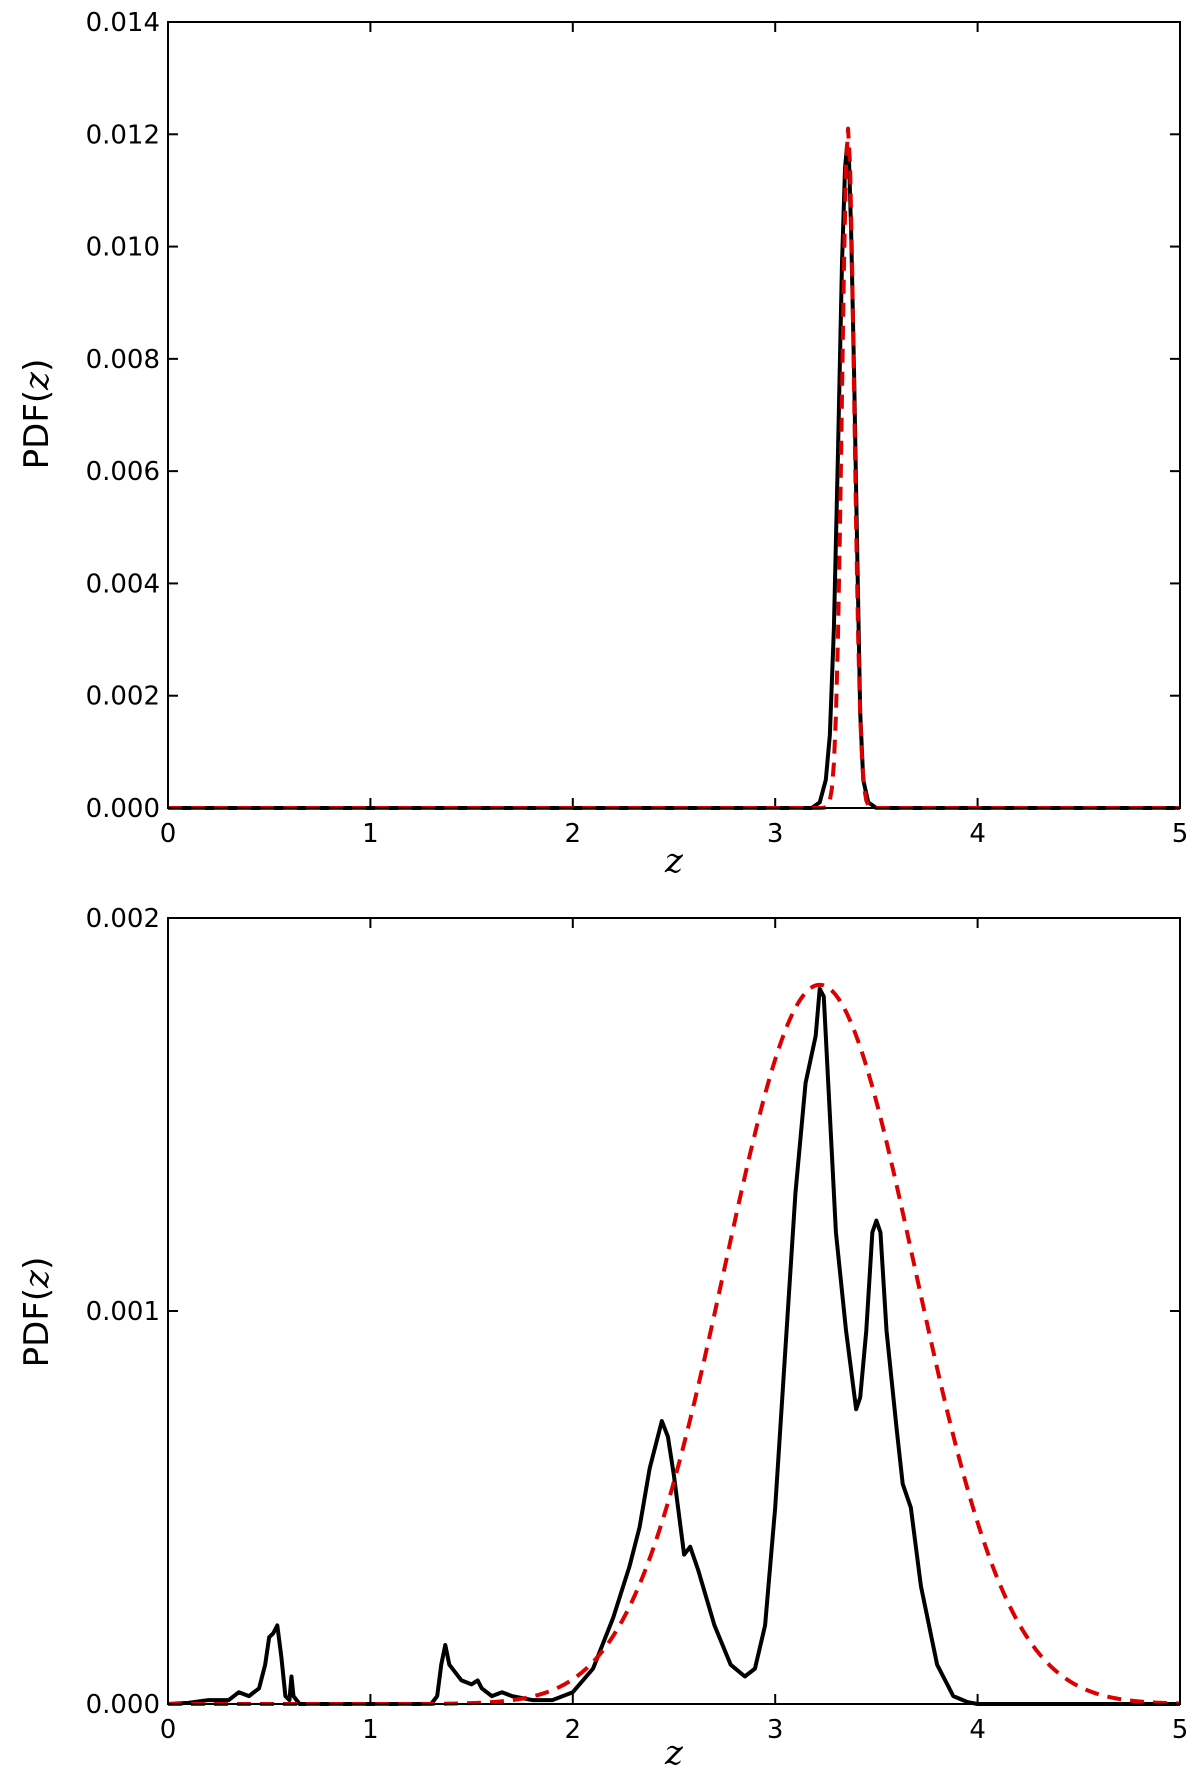 Image resolution: width=1200 pixels, height=1770 pixels. Describe the element at coordinates (1180, 834) in the screenshot. I see `top-x-tick-label: 5` at that location.